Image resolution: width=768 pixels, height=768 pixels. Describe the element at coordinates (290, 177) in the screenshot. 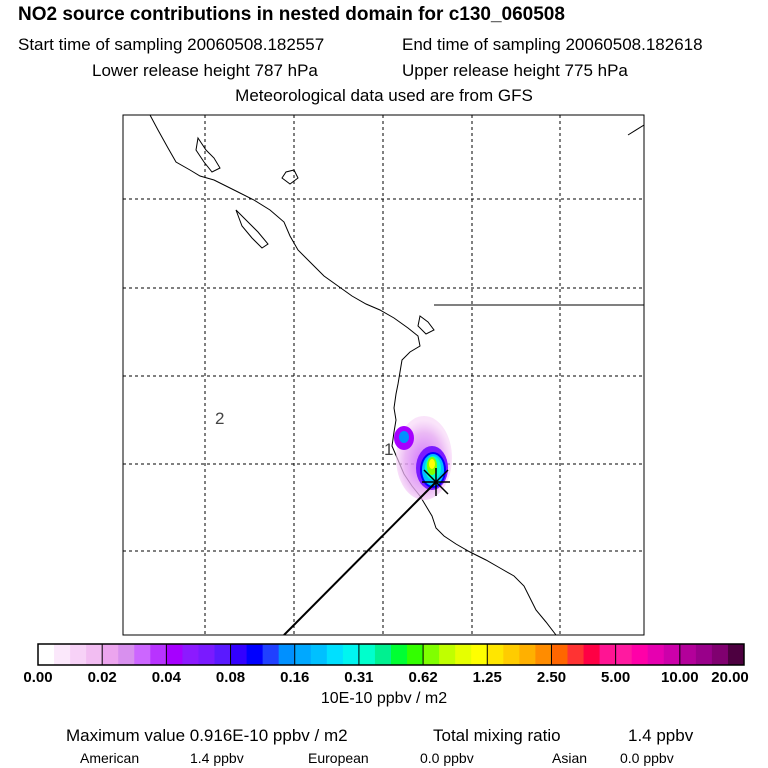

I see `sound-outline` at that location.